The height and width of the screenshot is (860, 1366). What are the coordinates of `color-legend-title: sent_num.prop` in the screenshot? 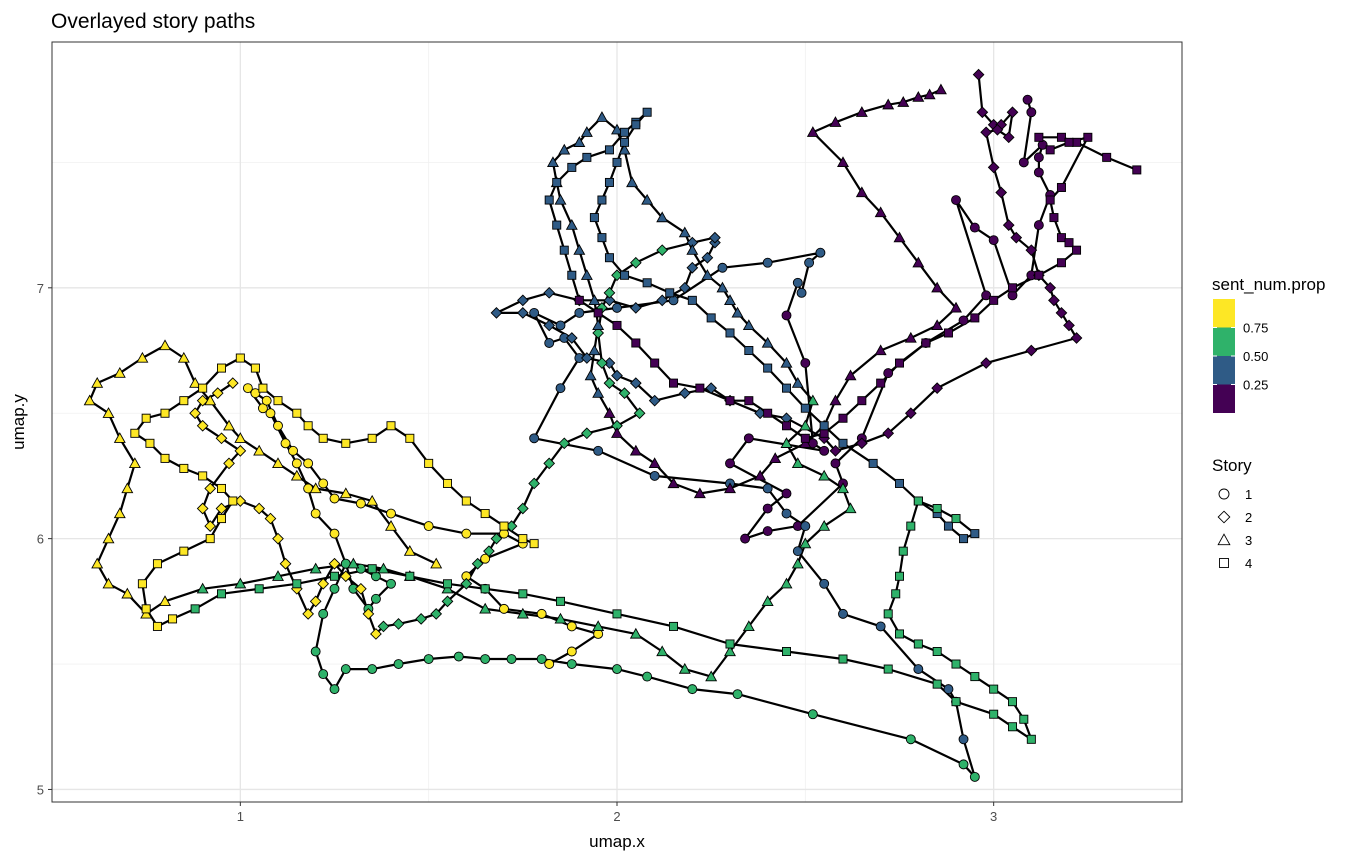 It's located at (1268, 284).